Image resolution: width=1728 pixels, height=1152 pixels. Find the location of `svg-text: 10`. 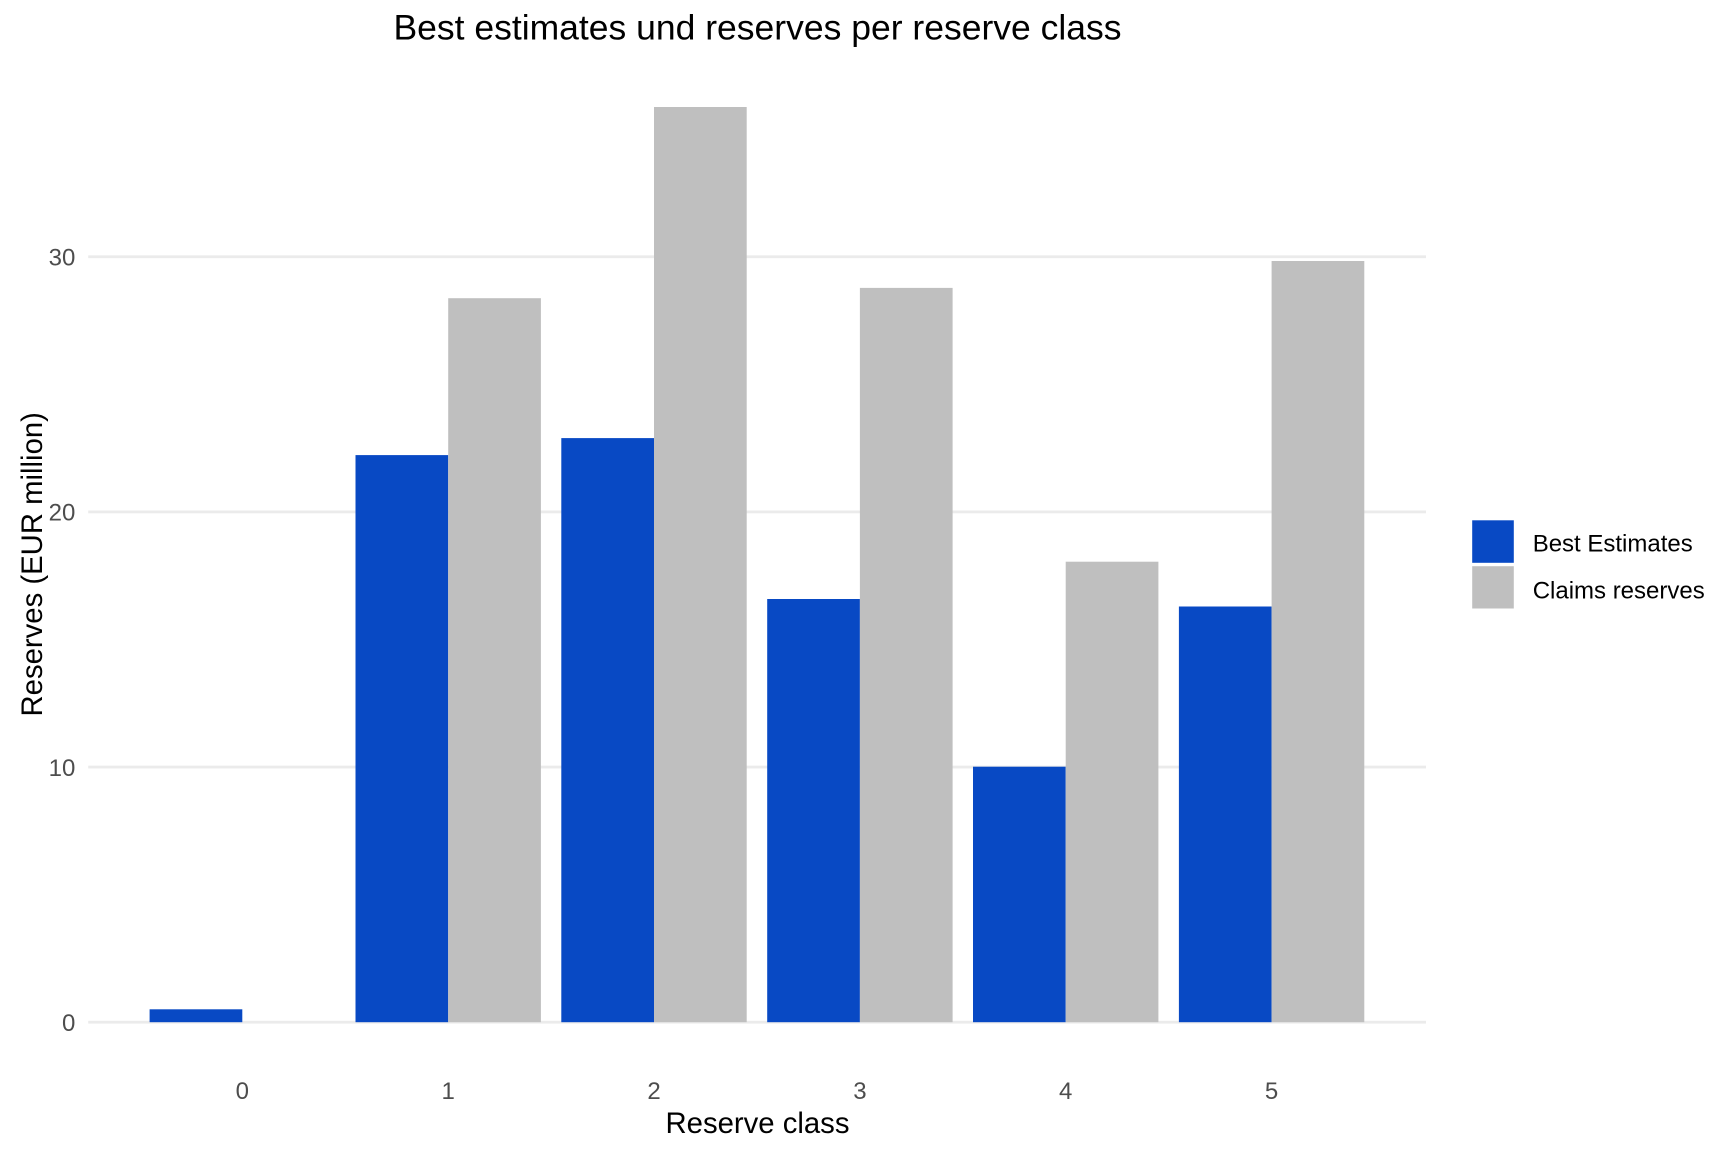

svg-text: 10 is located at coordinates (62, 768).